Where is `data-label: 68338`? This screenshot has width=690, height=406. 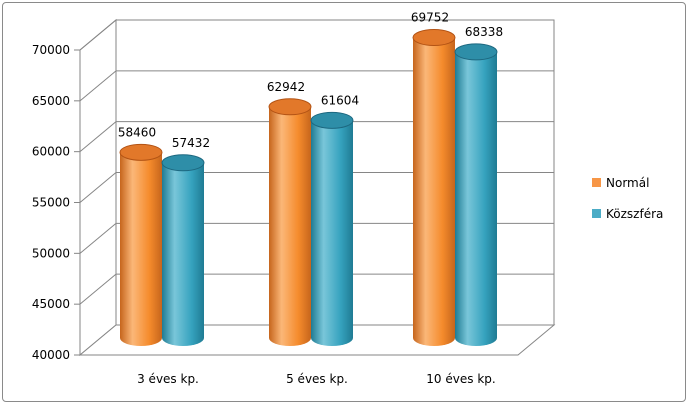
data-label: 68338 is located at coordinates (484, 32).